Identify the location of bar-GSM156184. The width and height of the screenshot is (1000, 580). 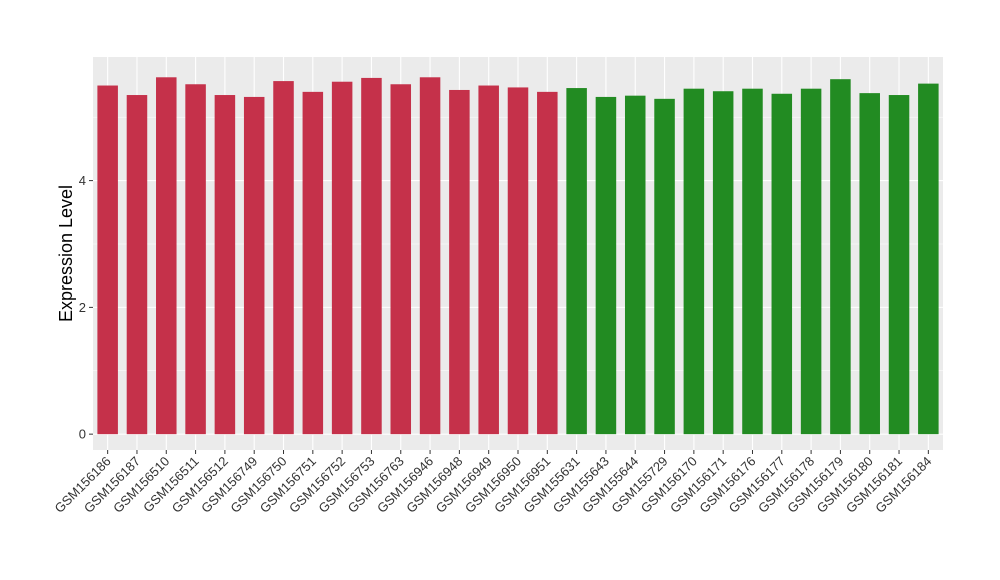
(928, 259).